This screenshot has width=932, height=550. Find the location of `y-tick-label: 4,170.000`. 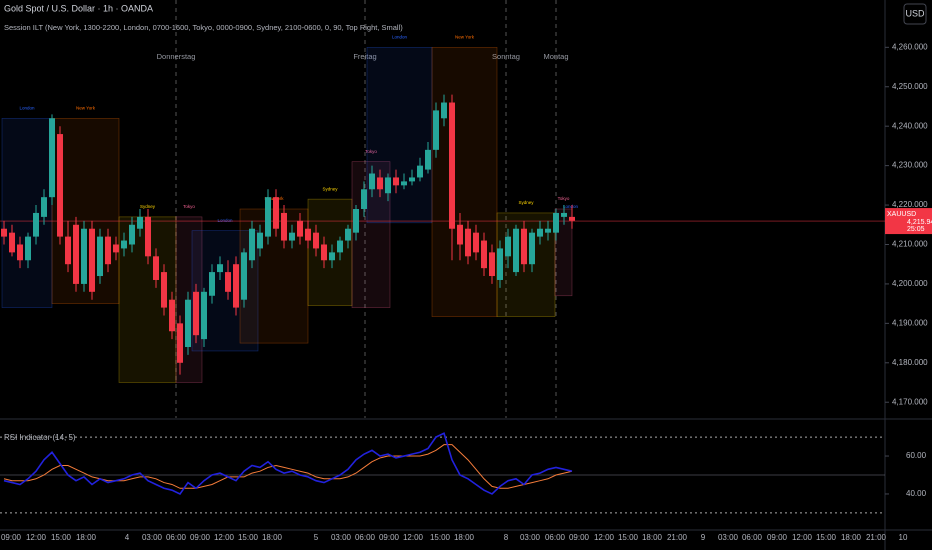

y-tick-label: 4,170.000 is located at coordinates (910, 401).